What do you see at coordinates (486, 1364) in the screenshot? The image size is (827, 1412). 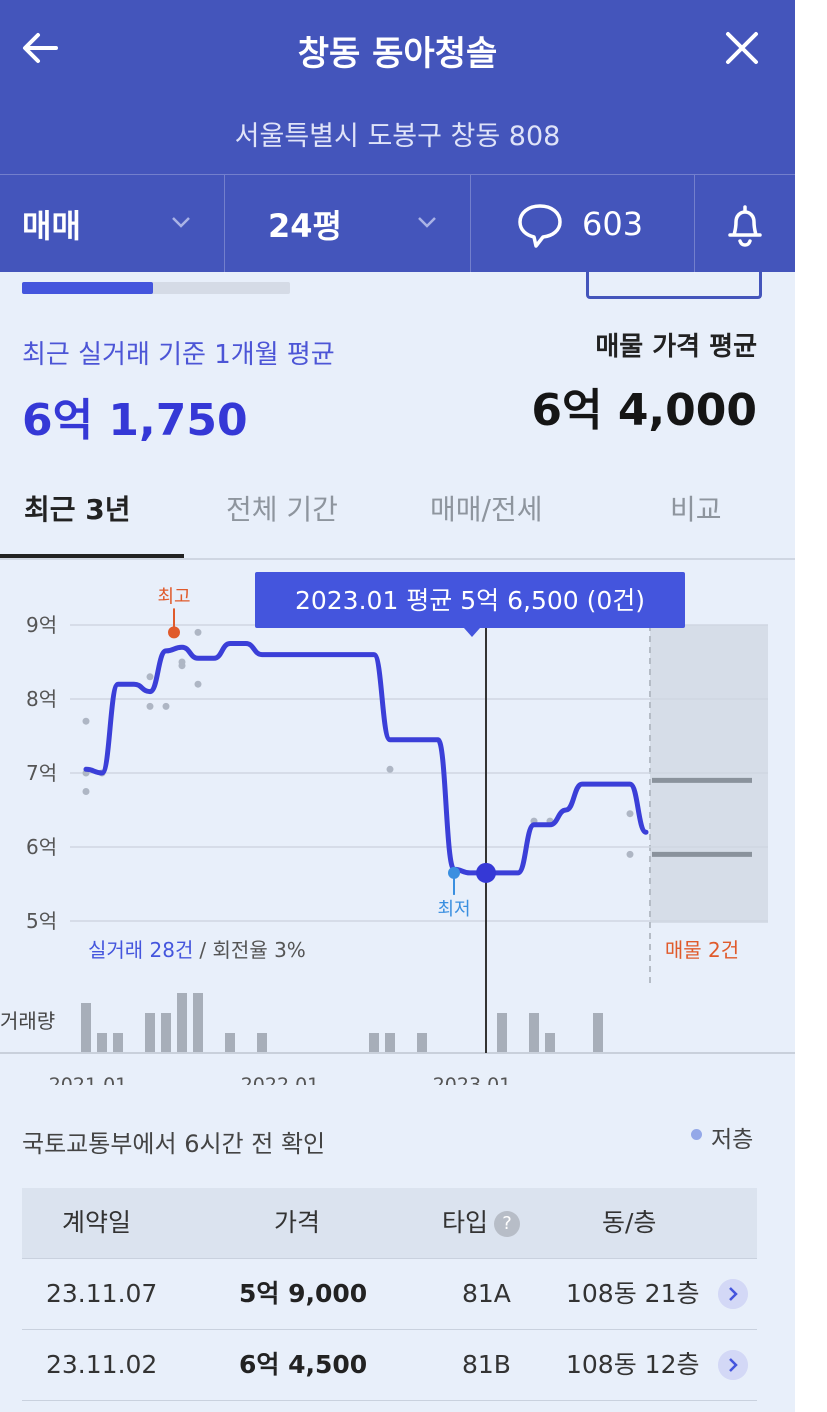 I see `row-type: 81B` at bounding box center [486, 1364].